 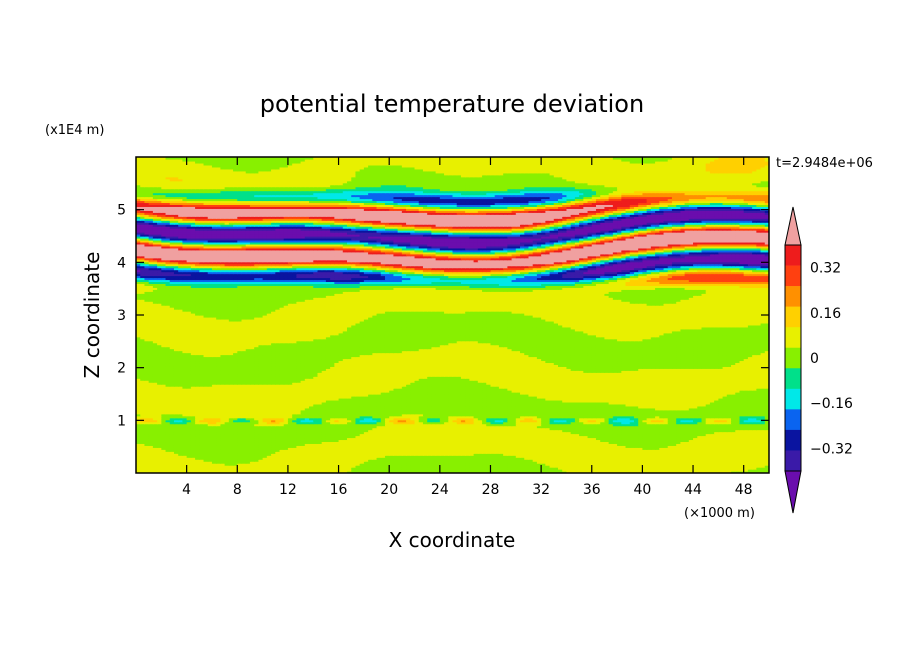 I want to click on chart-title: potential temperature deviation, so click(x=452, y=104).